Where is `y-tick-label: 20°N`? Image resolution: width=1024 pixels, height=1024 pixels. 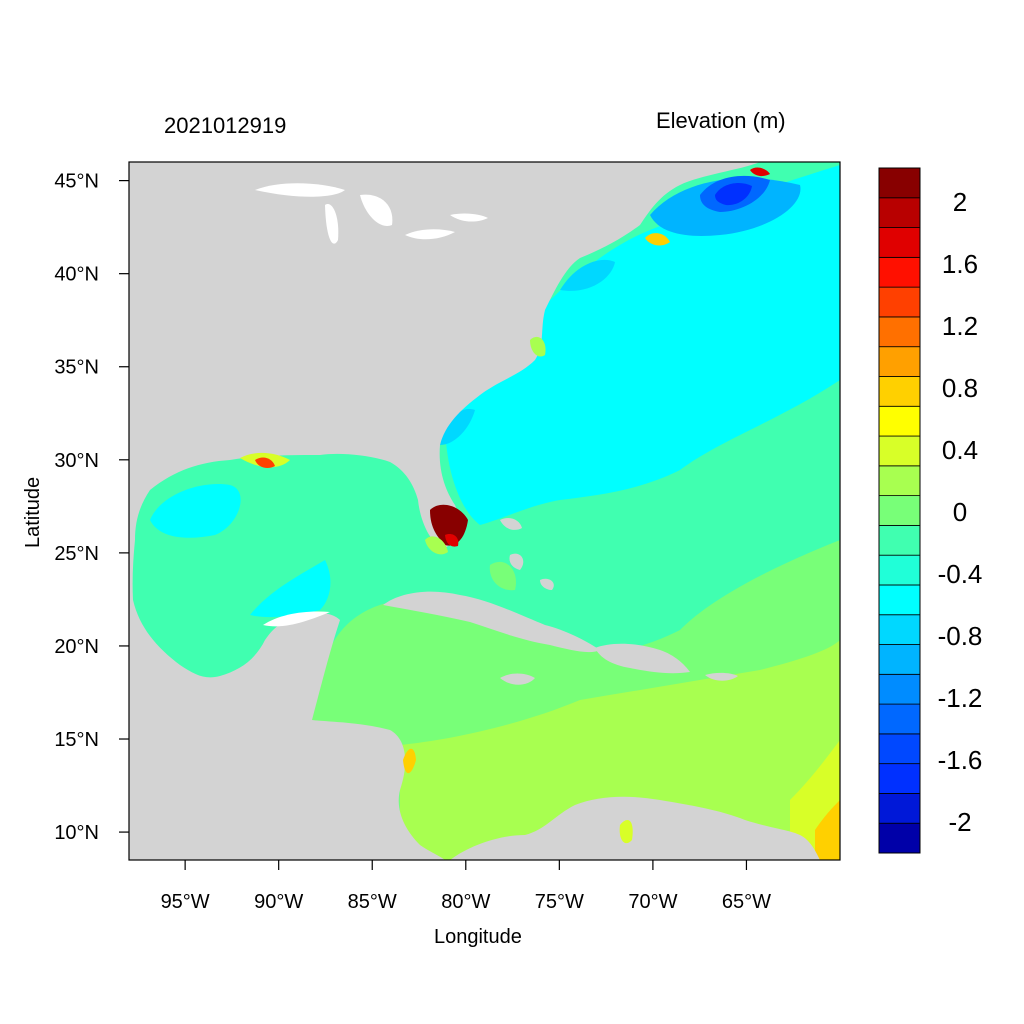
y-tick-label: 20°N is located at coordinates (76, 647).